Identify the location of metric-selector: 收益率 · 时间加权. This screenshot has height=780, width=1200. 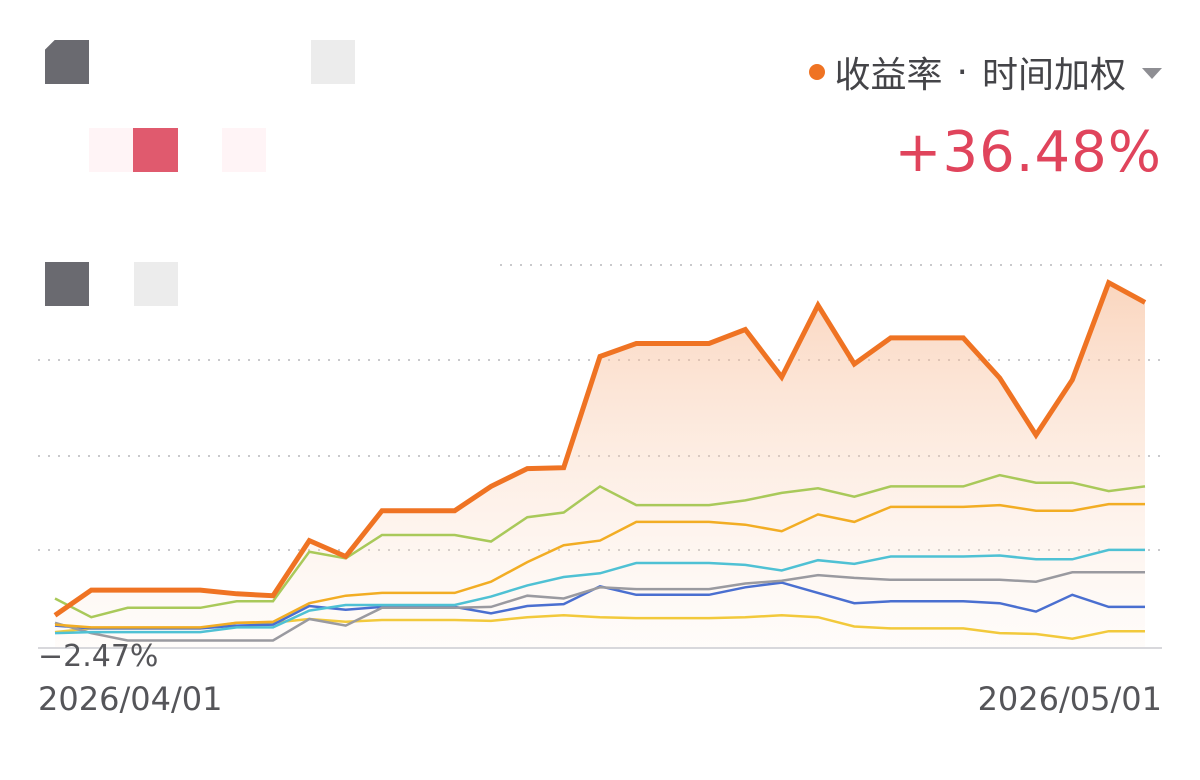
(985, 72).